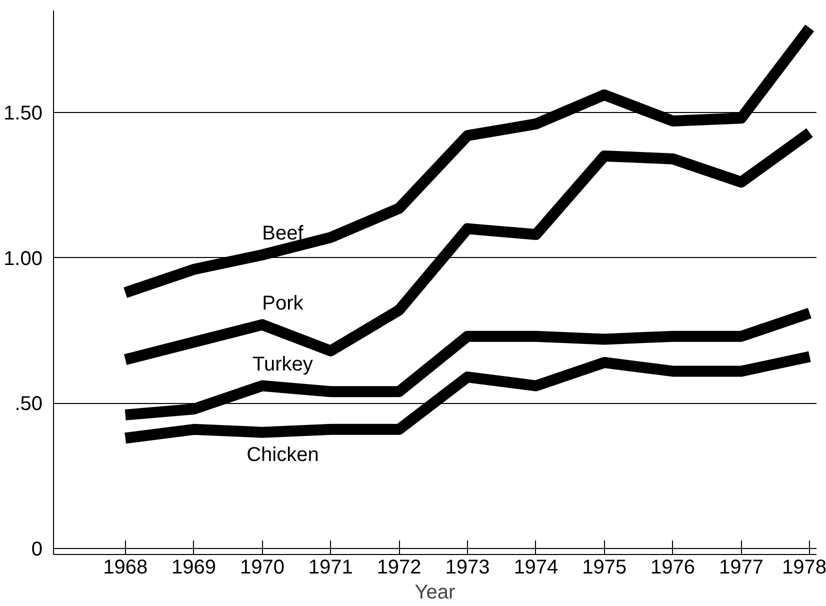 The width and height of the screenshot is (826, 606). I want to click on y-tick-label: 1.50, so click(23, 113).